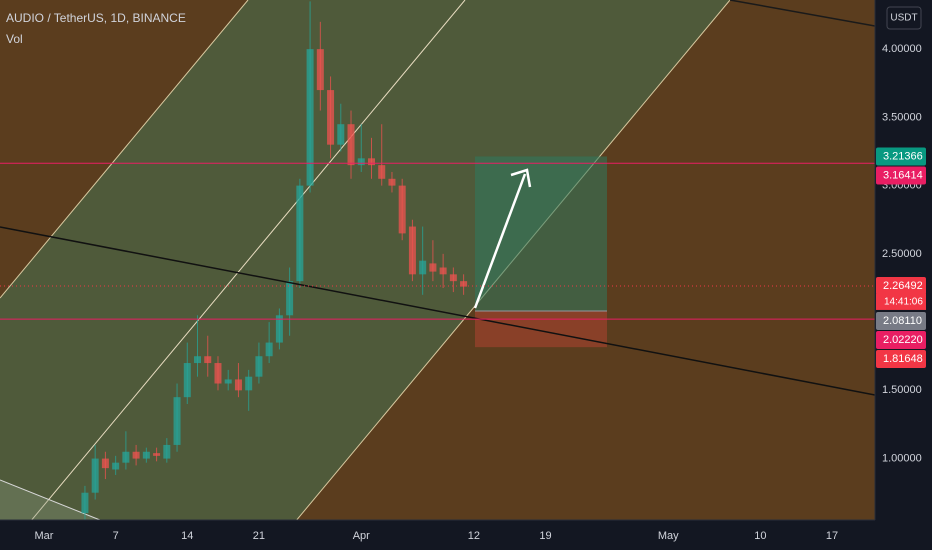 Image resolution: width=932 pixels, height=550 pixels. What do you see at coordinates (437, 535) in the screenshot?
I see `time-axis` at bounding box center [437, 535].